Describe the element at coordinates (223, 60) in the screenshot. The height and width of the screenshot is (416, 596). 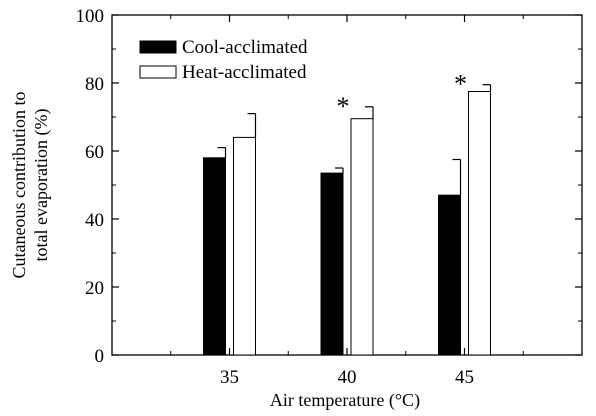
I see `legend: Cool-acclimated Heat-acclimated` at that location.